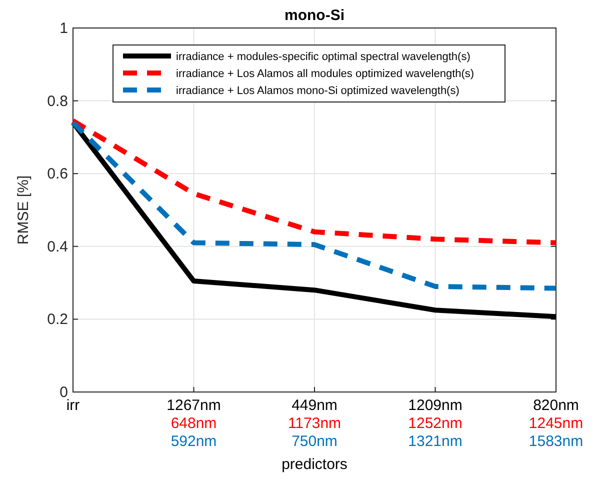  I want to click on y-tick-label: 0.2, so click(57, 319).